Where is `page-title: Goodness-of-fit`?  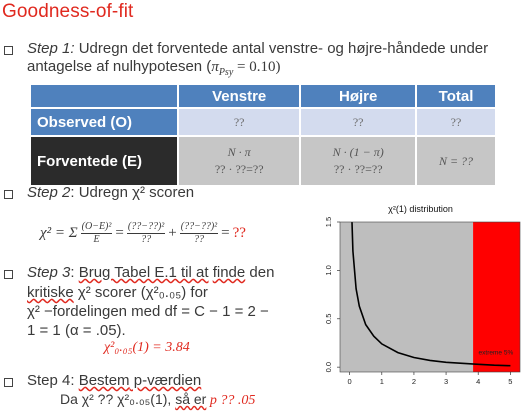 page-title: Goodness-of-fit is located at coordinates (68, 11).